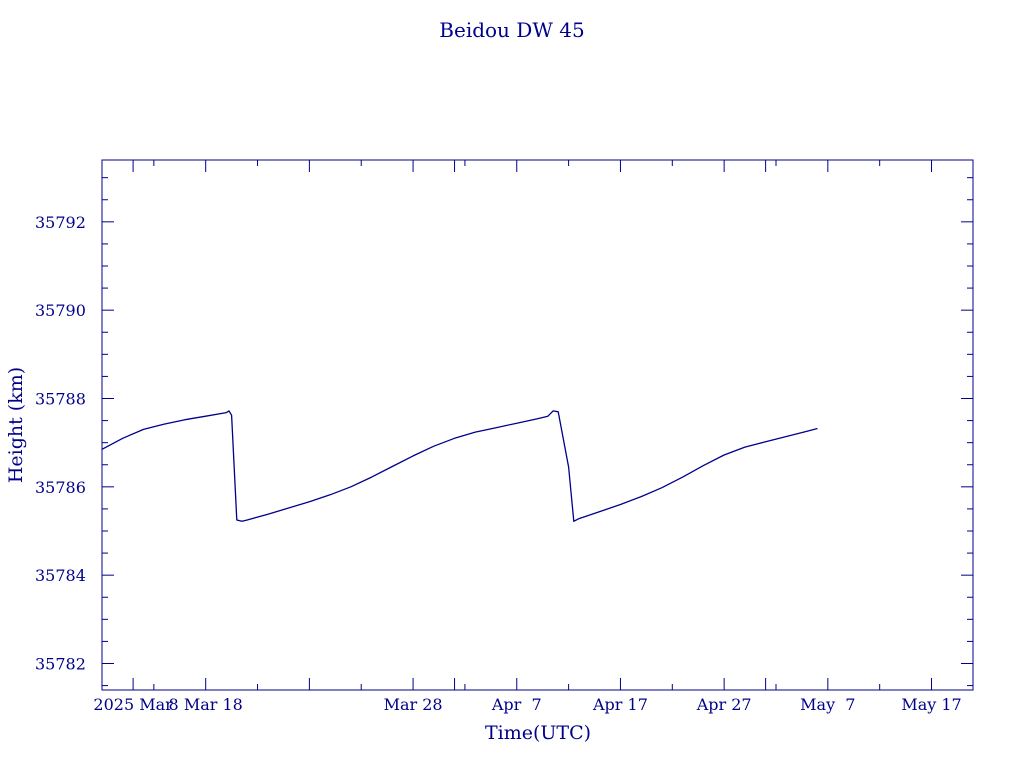 Image resolution: width=1024 pixels, height=768 pixels. I want to click on y-tick-label: 35788, so click(60, 399).